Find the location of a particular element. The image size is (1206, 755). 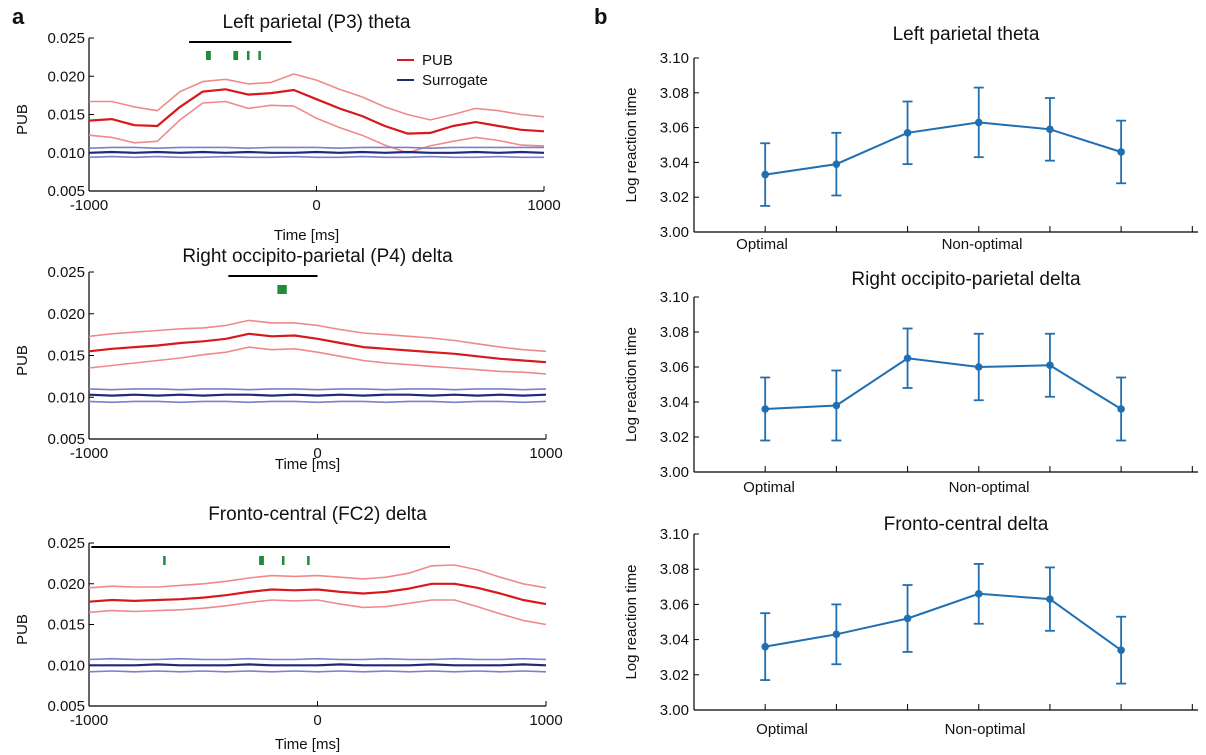

pub-mean-line is located at coordinates (317, 348).